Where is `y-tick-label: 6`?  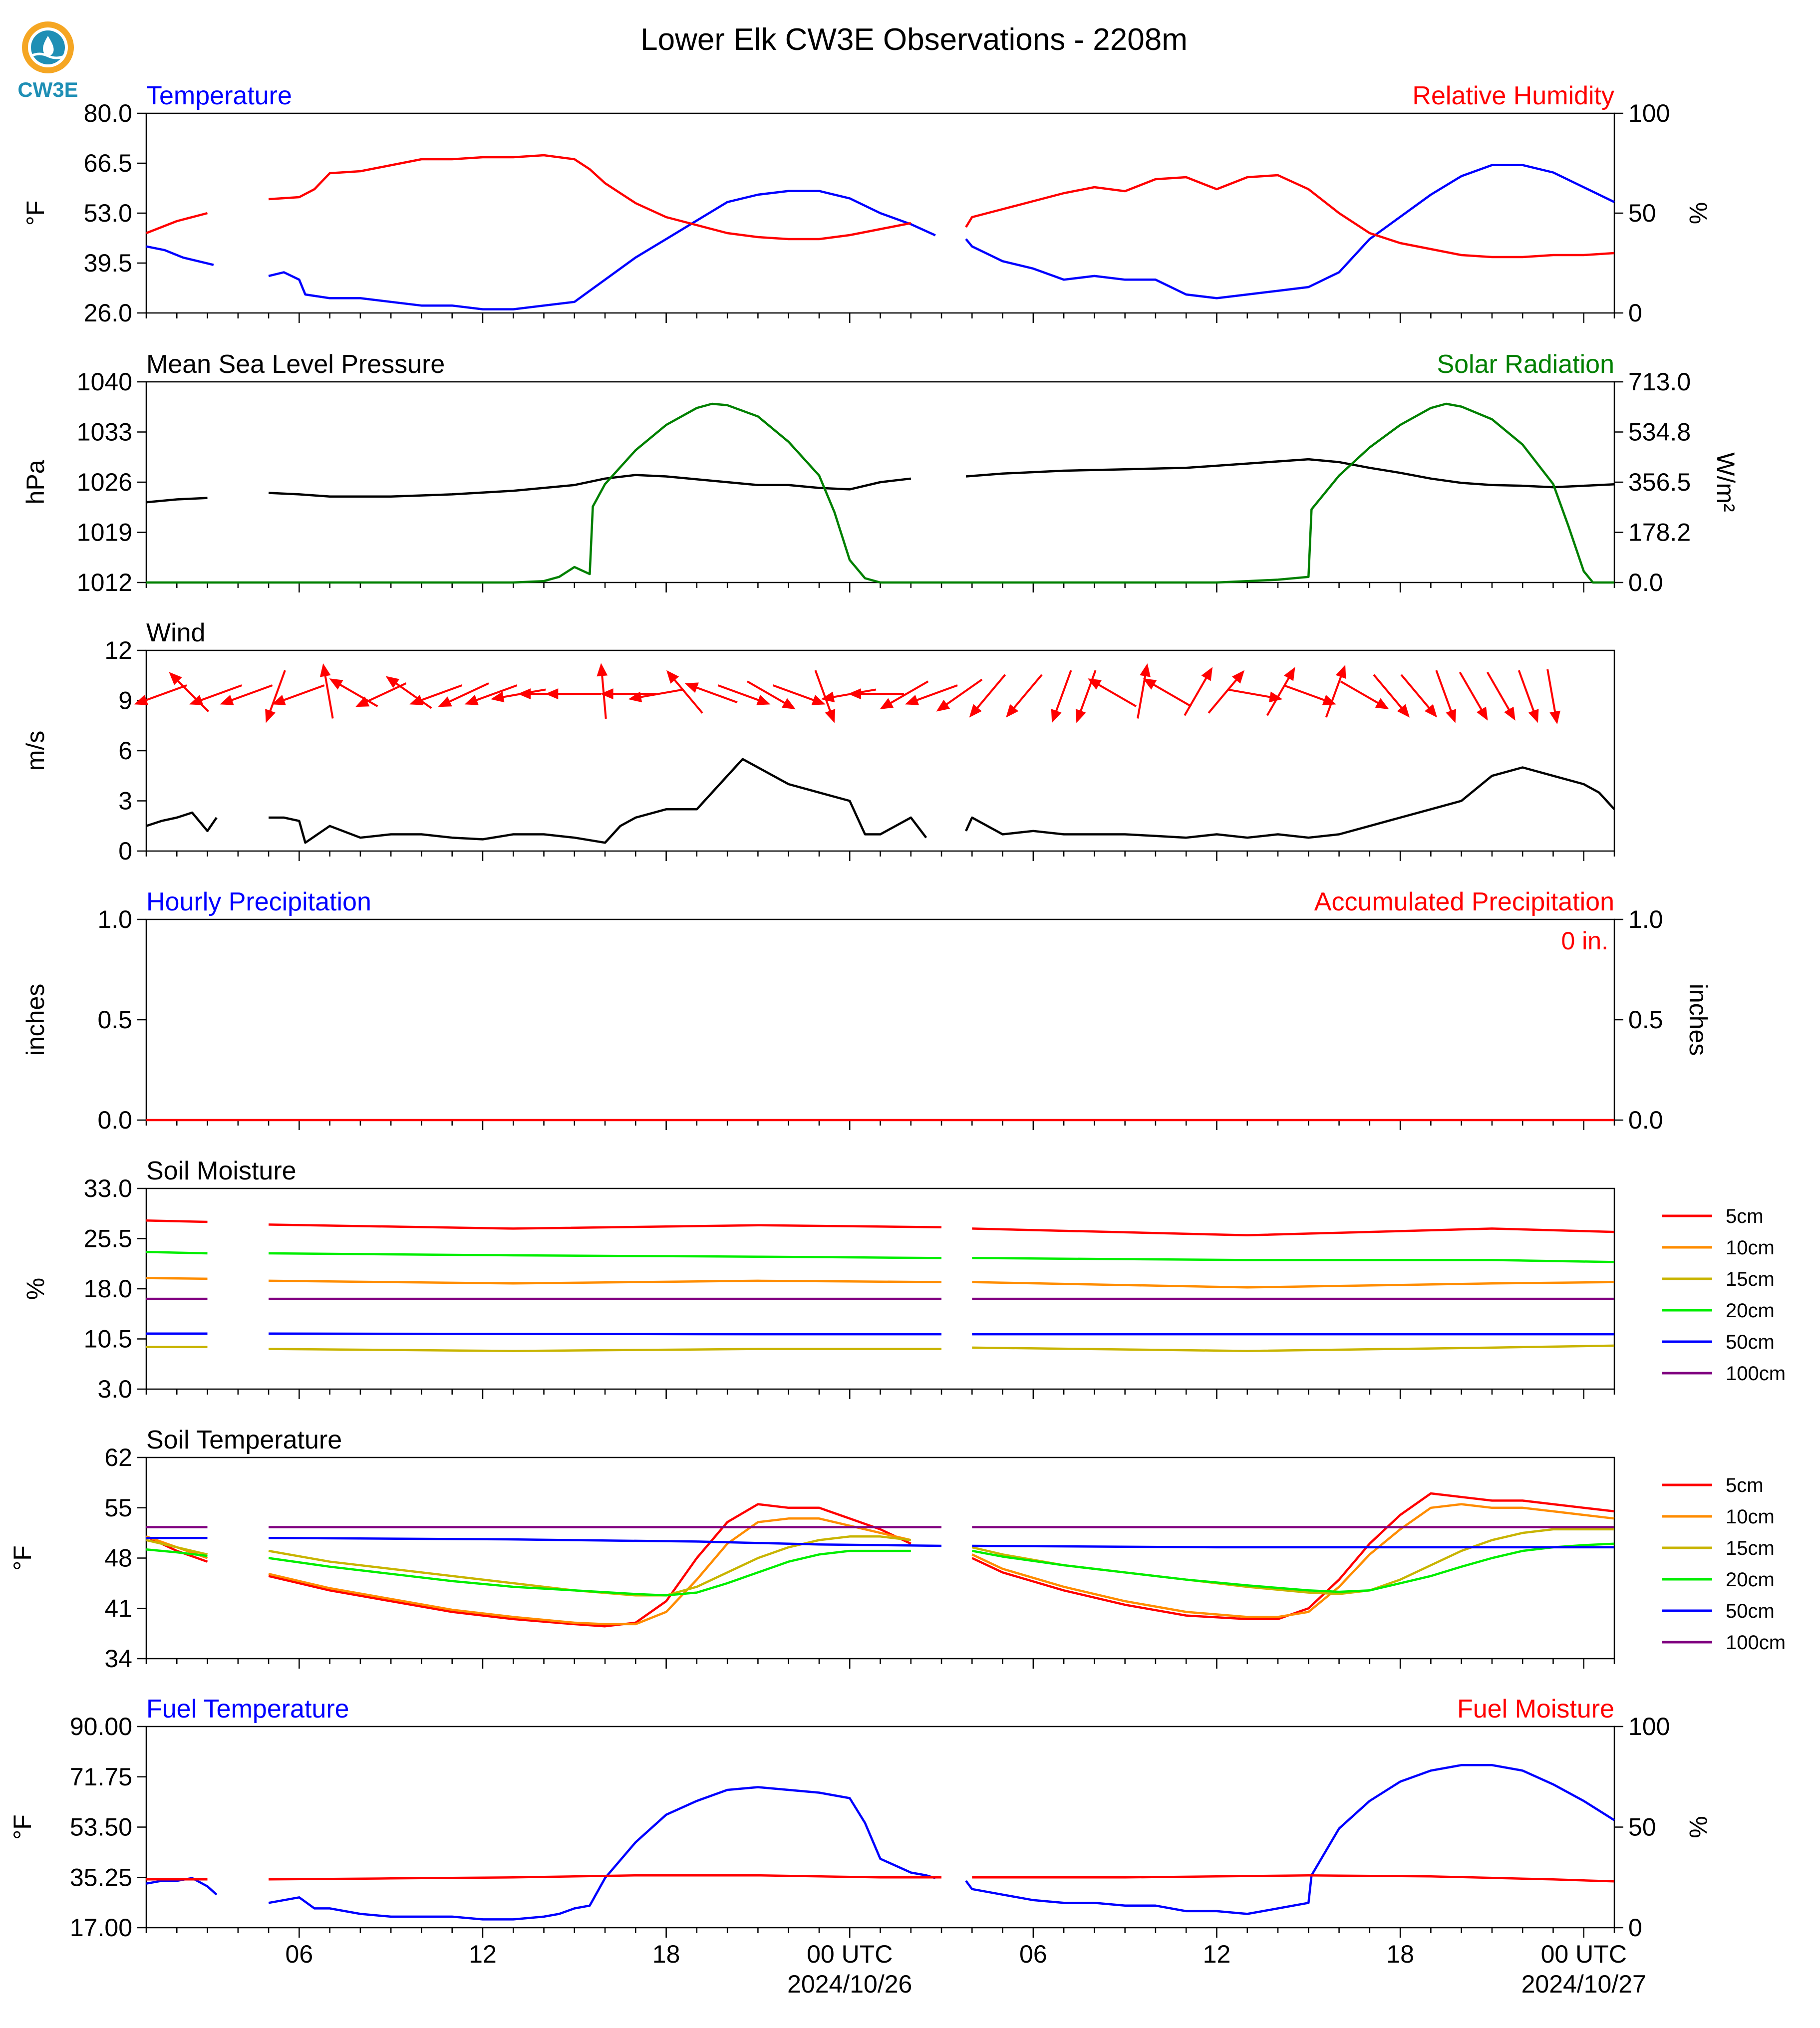
y-tick-label: 6 is located at coordinates (125, 751).